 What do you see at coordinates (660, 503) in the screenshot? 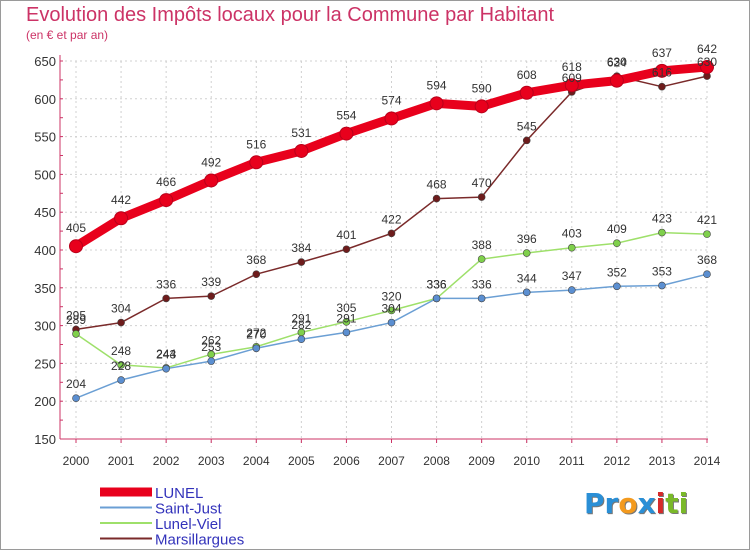
I see `logo-part: i` at bounding box center [660, 503].